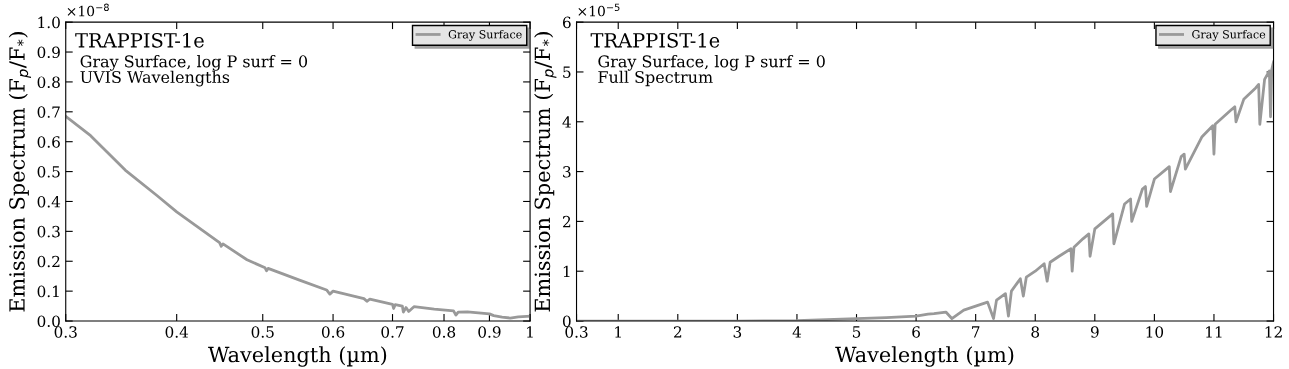  I want to click on y-tick-label: 0.3, so click(48, 231).